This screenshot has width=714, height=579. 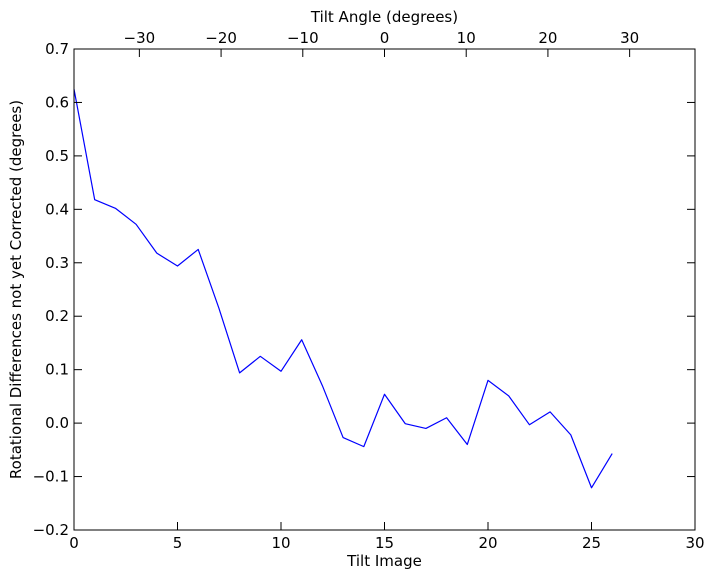 What do you see at coordinates (280, 543) in the screenshot?
I see `x-tick-label: 10` at bounding box center [280, 543].